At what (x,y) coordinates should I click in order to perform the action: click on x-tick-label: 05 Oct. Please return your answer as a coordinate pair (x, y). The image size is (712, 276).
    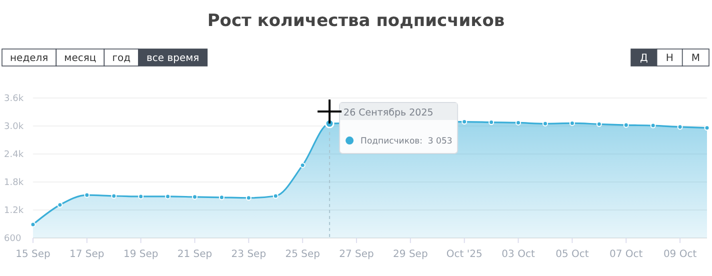
    Looking at the image, I should click on (572, 254).